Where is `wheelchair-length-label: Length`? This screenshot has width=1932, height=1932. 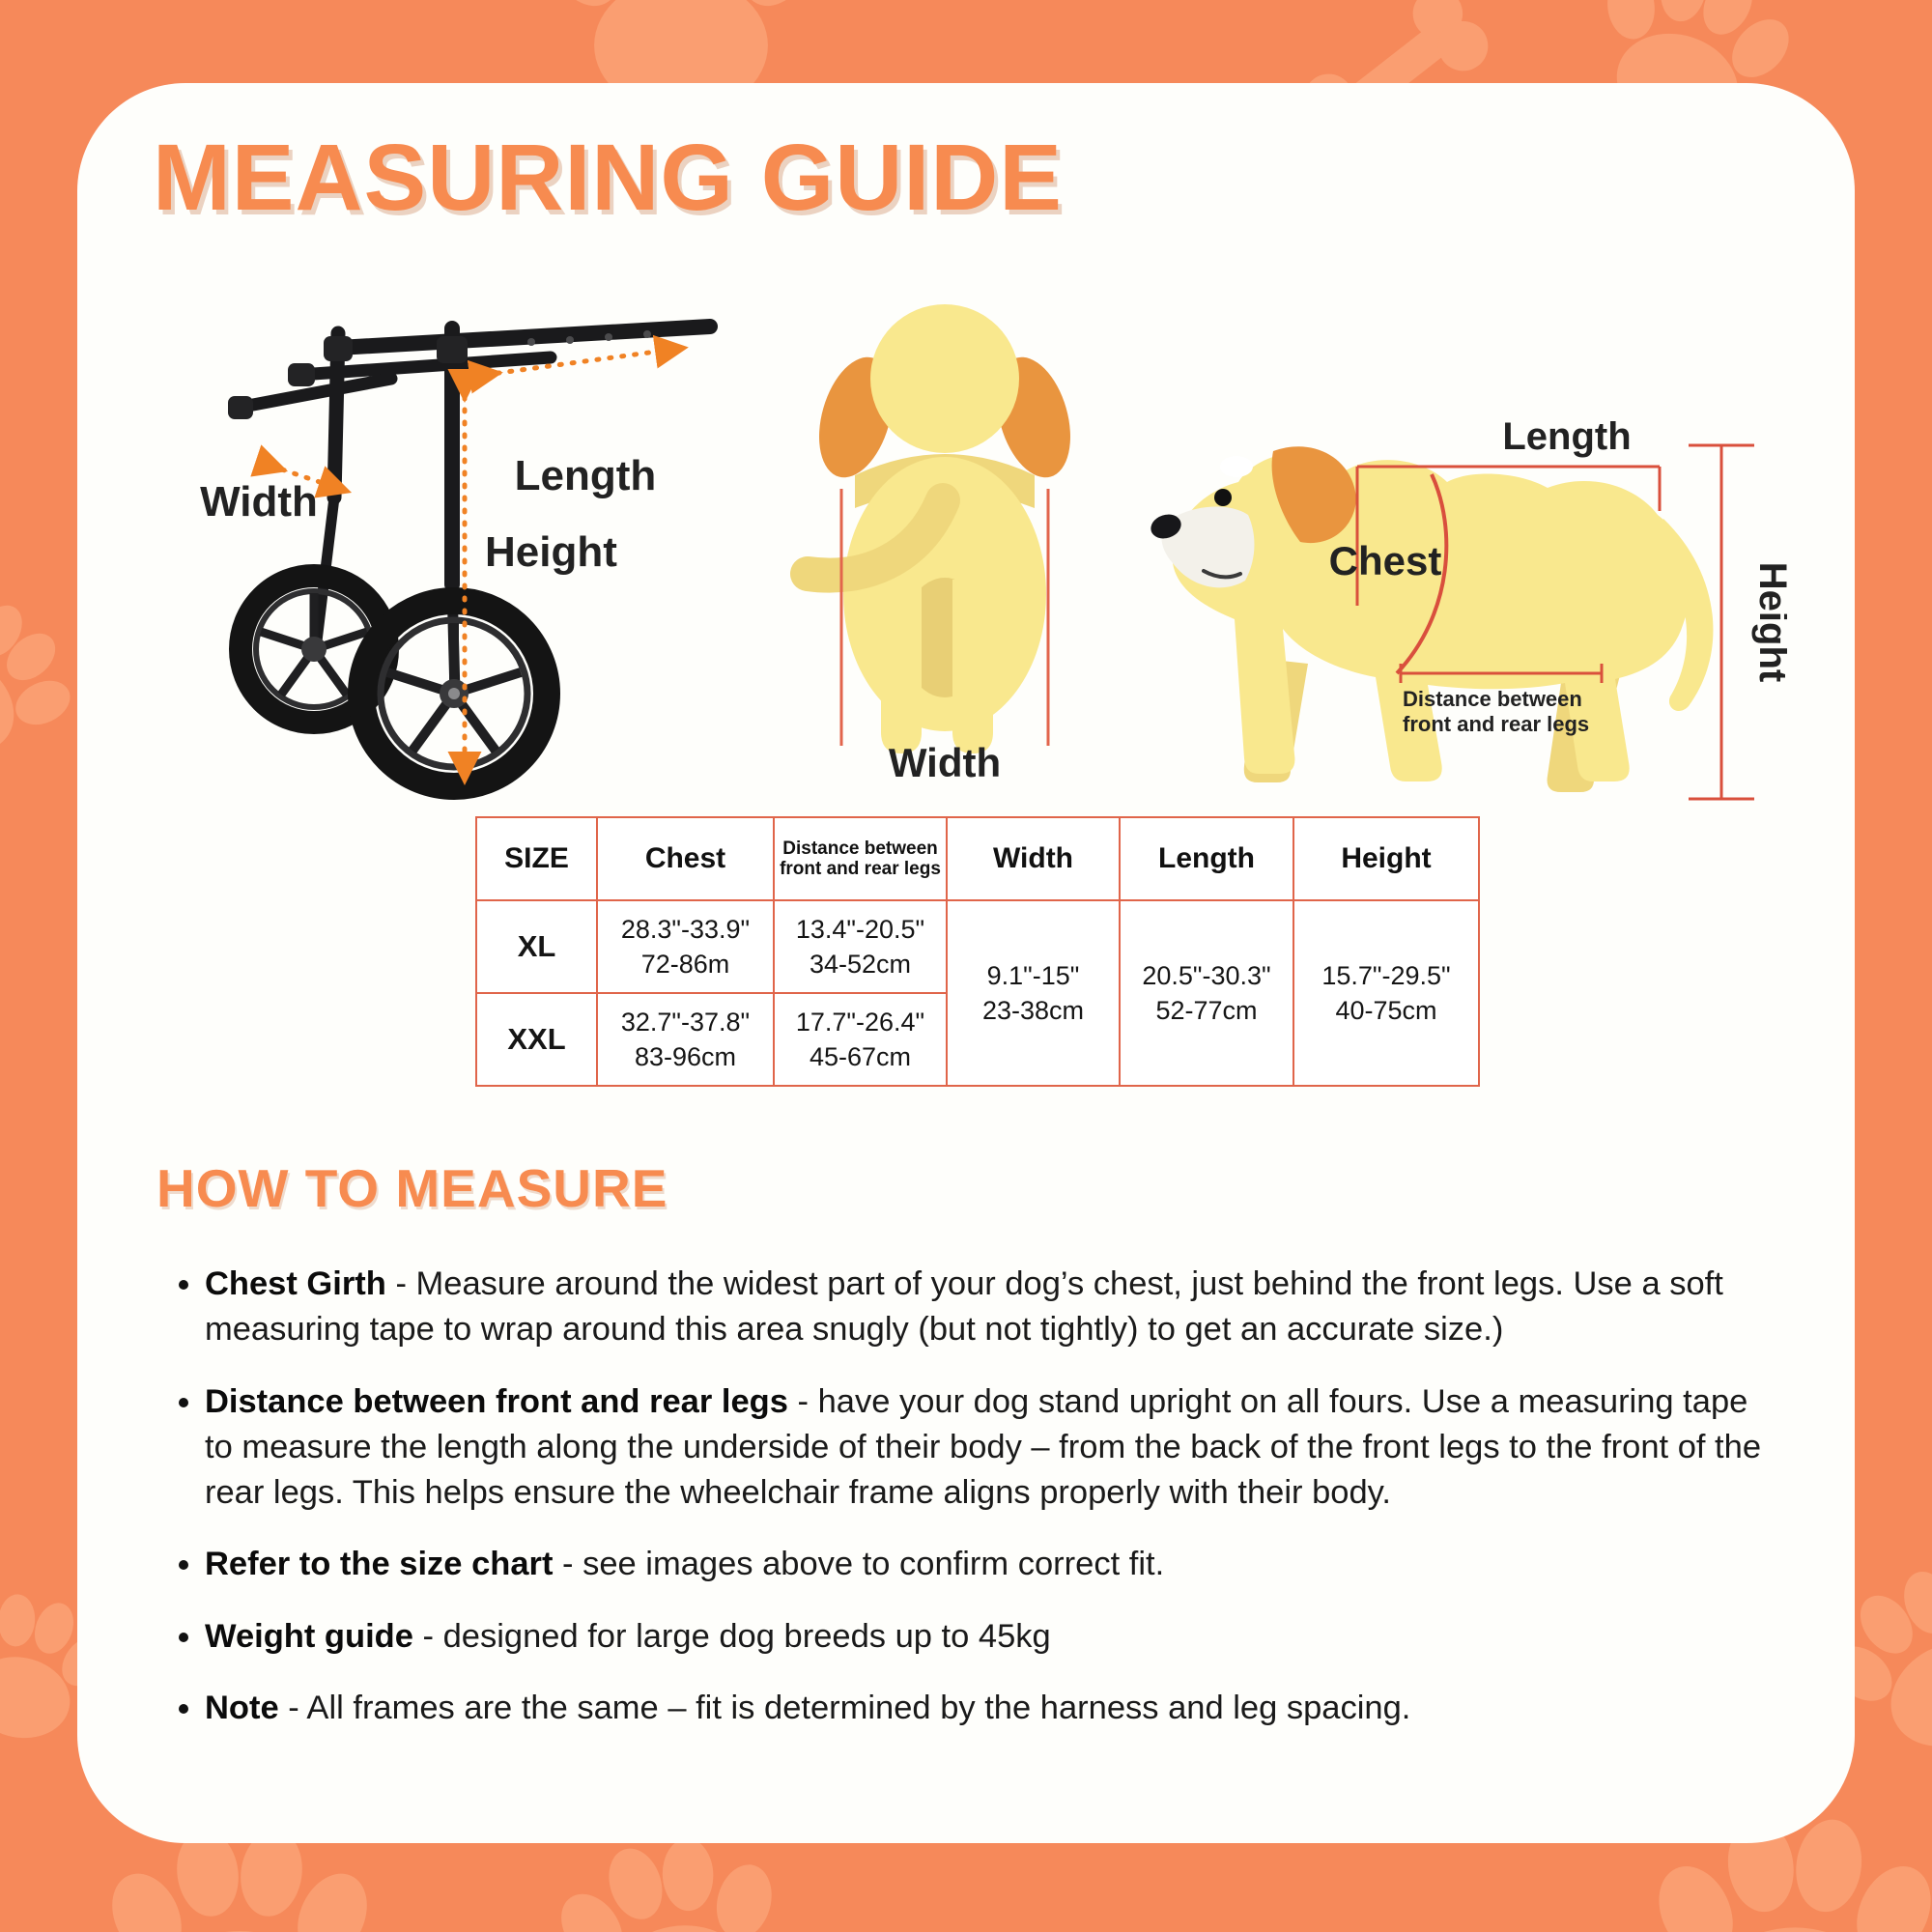
wheelchair-length-label: Length is located at coordinates (586, 475).